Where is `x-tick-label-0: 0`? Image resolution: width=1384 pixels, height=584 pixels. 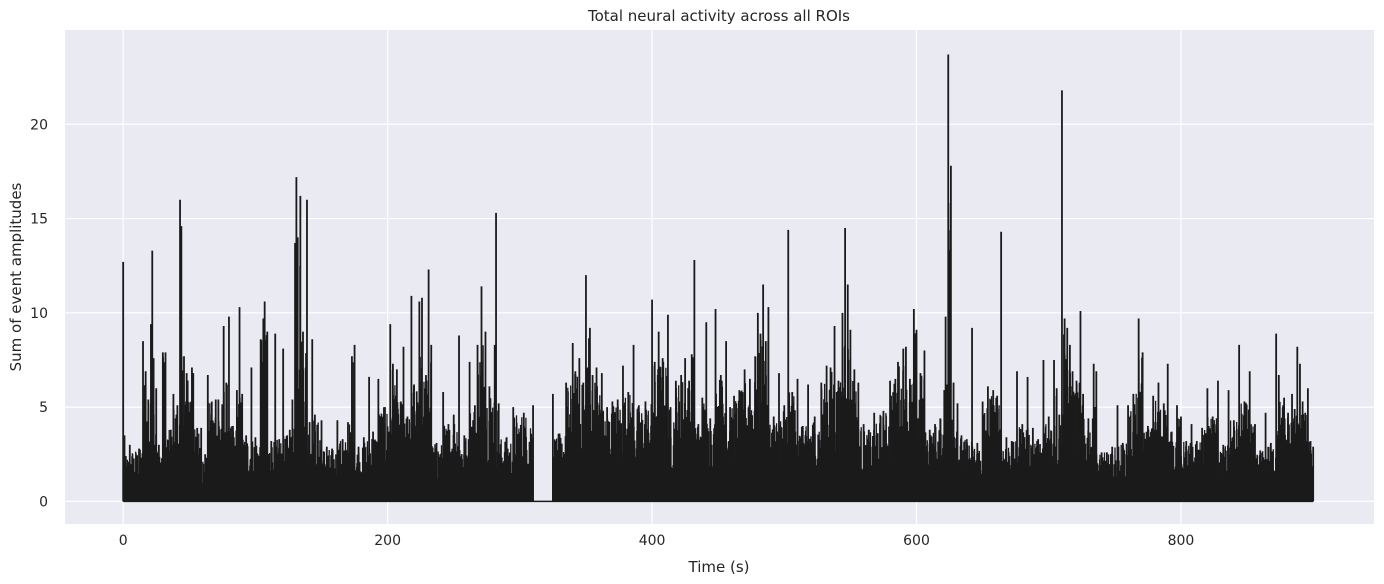 x-tick-label-0: 0 is located at coordinates (123, 541).